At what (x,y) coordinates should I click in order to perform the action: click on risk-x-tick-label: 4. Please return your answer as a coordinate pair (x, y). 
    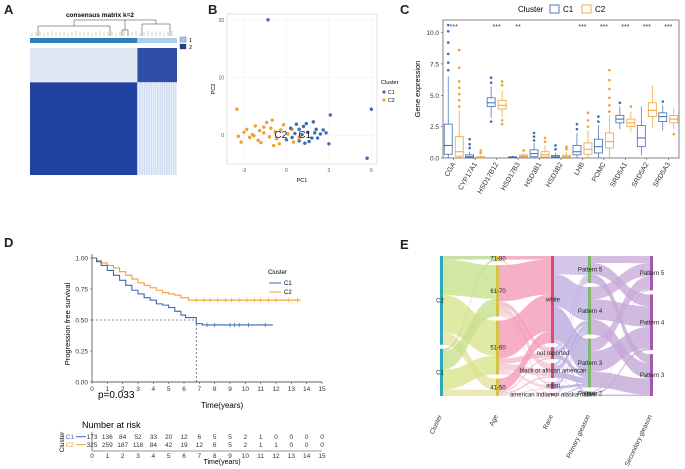
    Looking at the image, I should click on (154, 456).